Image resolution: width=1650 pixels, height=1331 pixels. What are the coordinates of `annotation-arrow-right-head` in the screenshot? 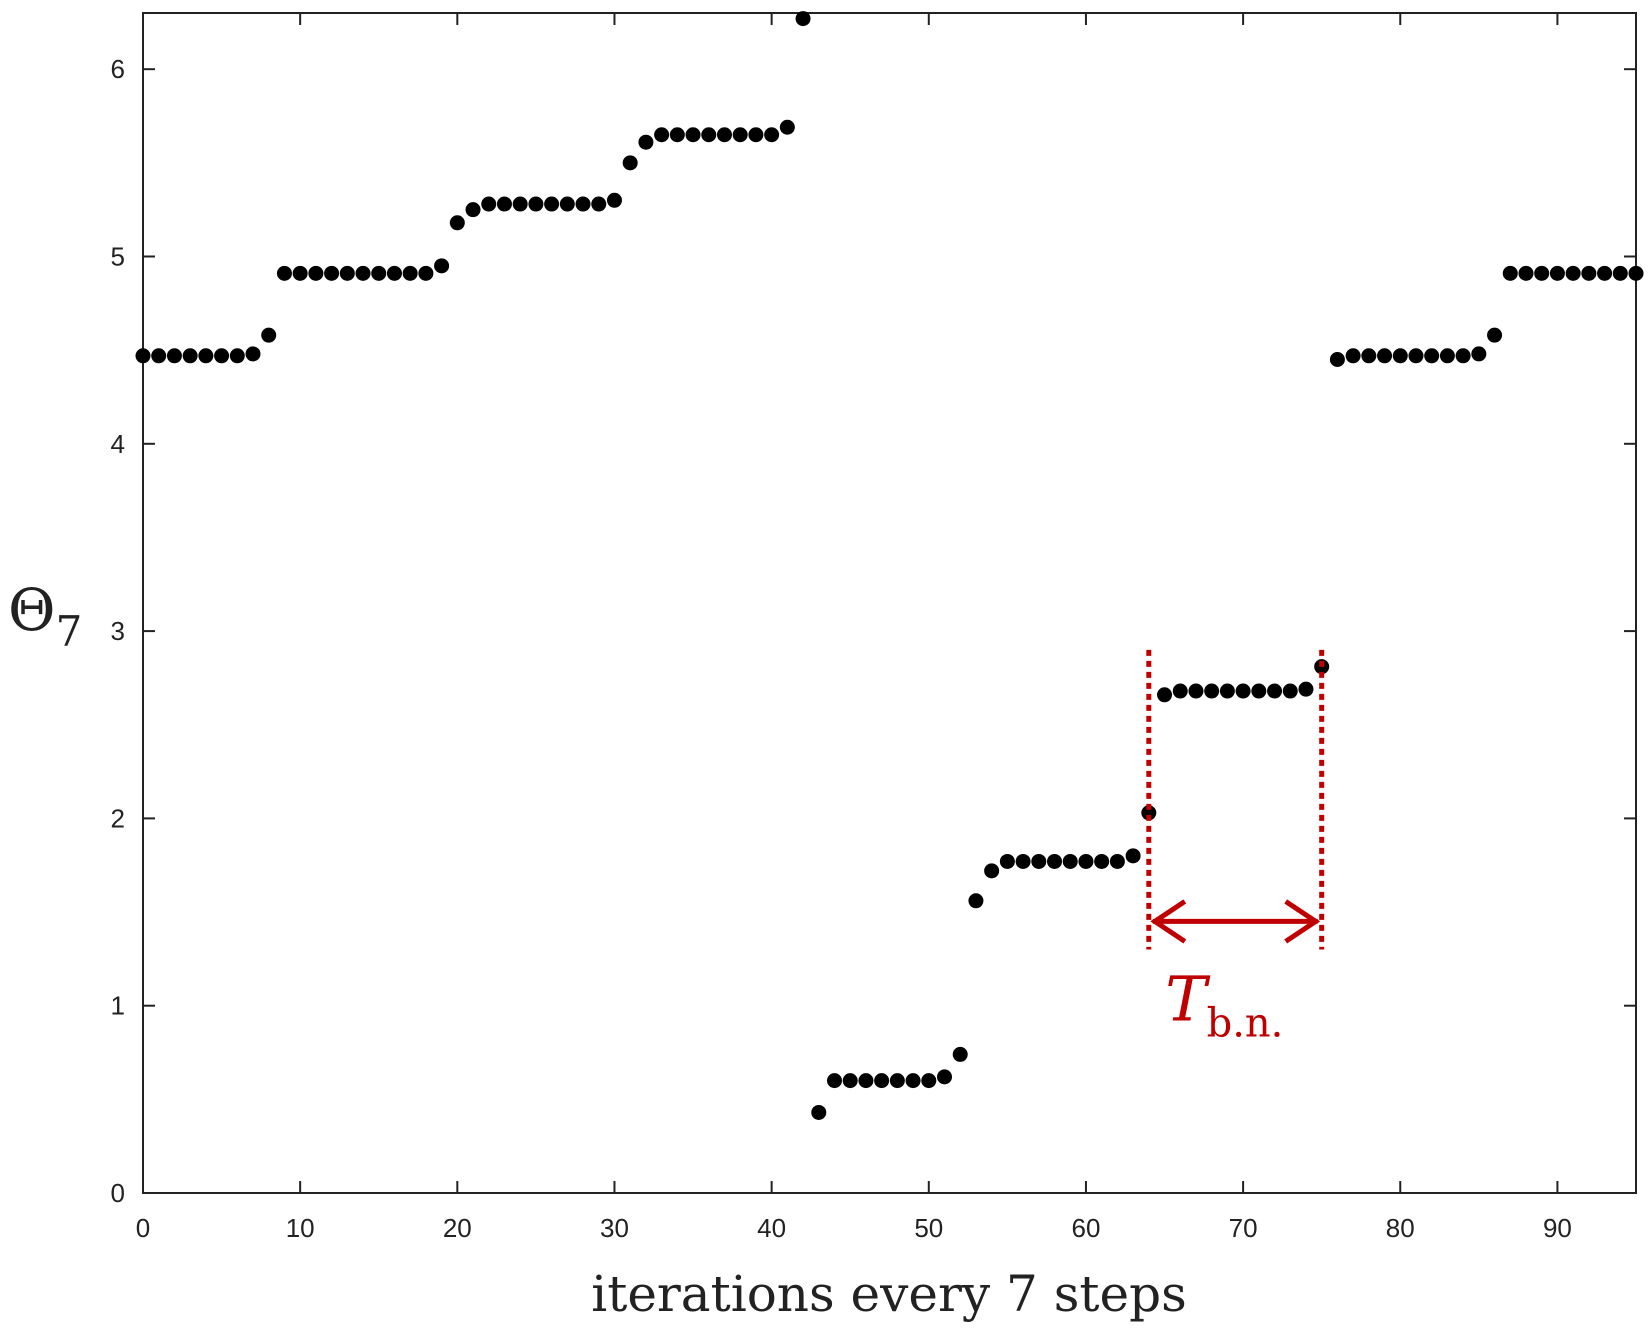 It's located at (1302, 921).